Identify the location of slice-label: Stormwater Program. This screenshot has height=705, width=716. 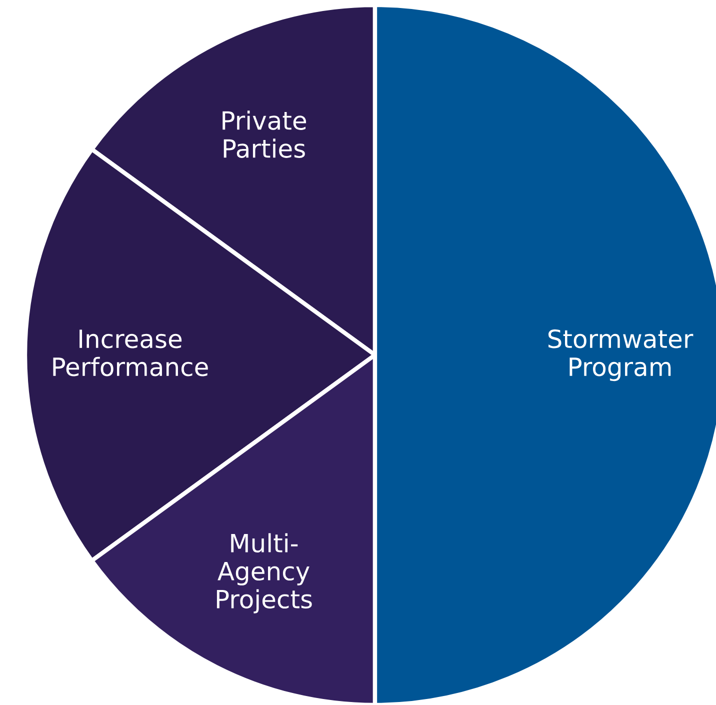
(621, 355).